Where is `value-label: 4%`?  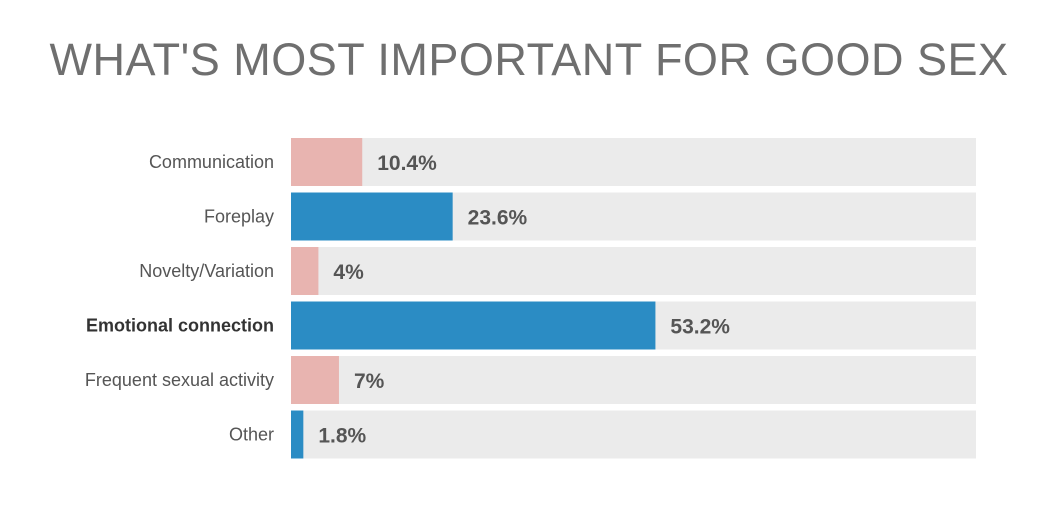 value-label: 4% is located at coordinates (348, 272).